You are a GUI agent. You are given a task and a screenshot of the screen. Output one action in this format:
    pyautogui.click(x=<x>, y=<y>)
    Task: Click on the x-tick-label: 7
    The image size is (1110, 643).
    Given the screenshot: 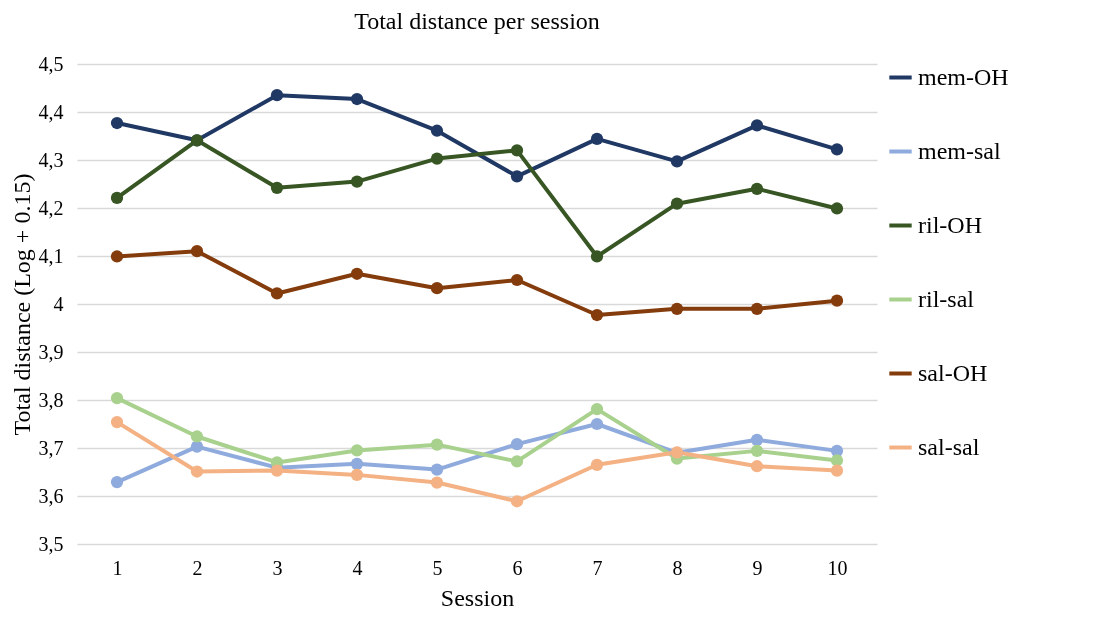 What is the action you would take?
    pyautogui.click(x=597, y=567)
    